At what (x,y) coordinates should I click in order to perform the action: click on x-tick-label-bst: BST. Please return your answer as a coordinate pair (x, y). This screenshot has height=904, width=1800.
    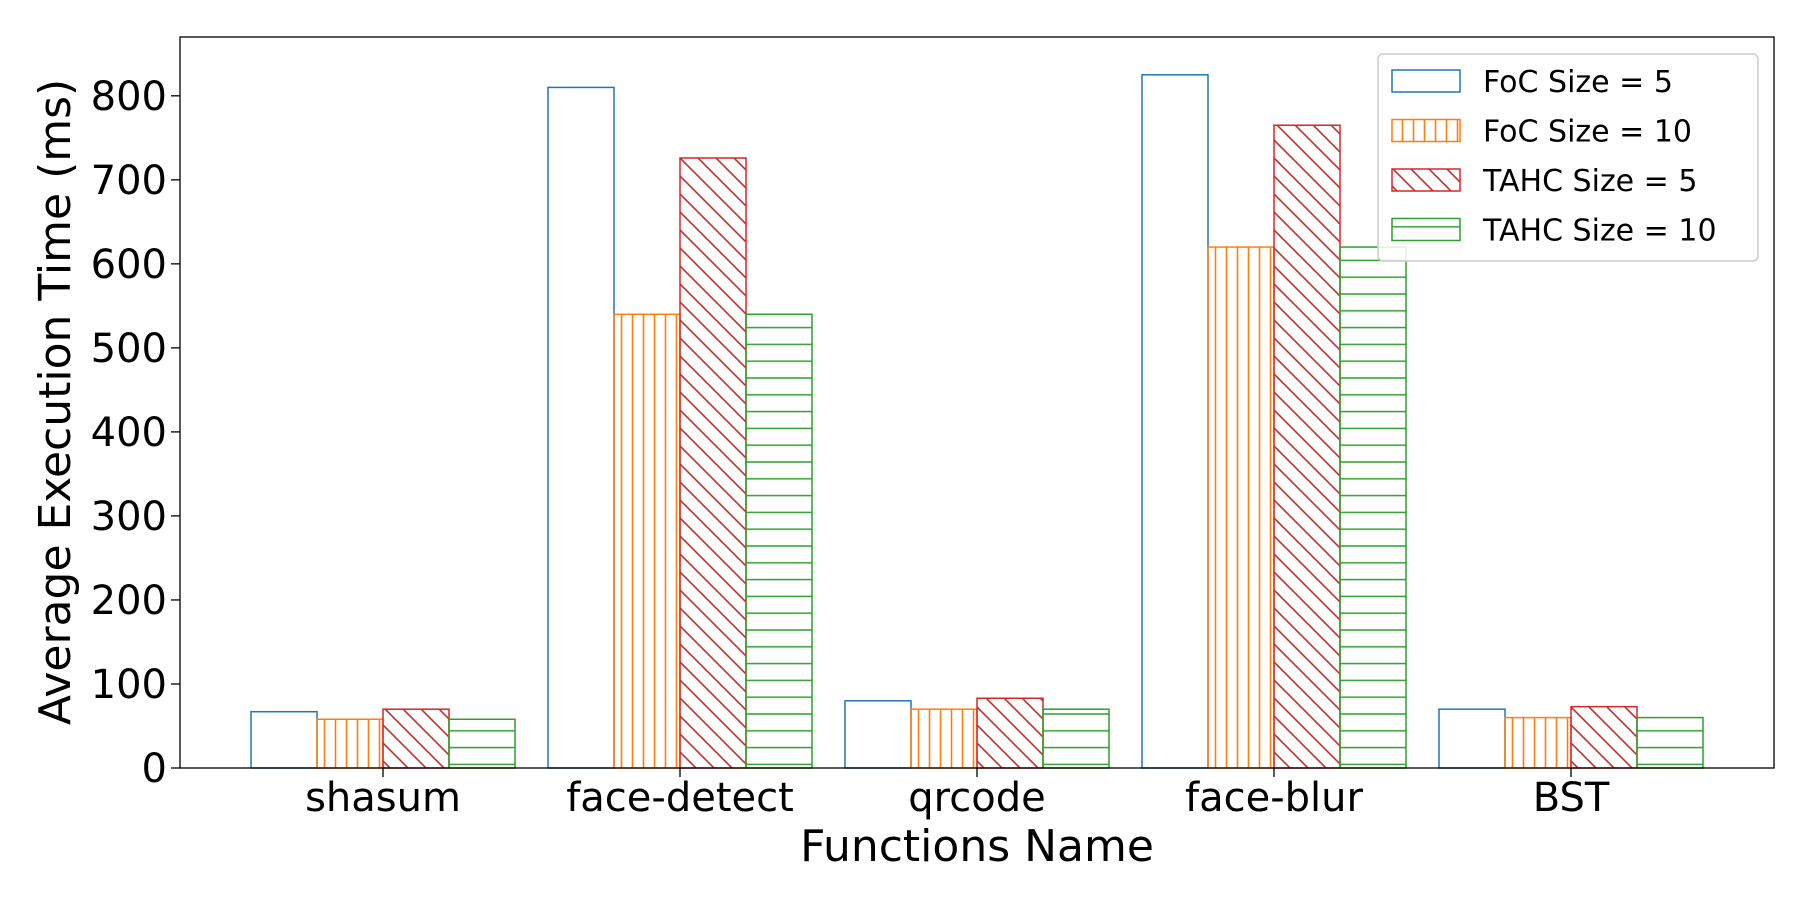
    Looking at the image, I should click on (1571, 798).